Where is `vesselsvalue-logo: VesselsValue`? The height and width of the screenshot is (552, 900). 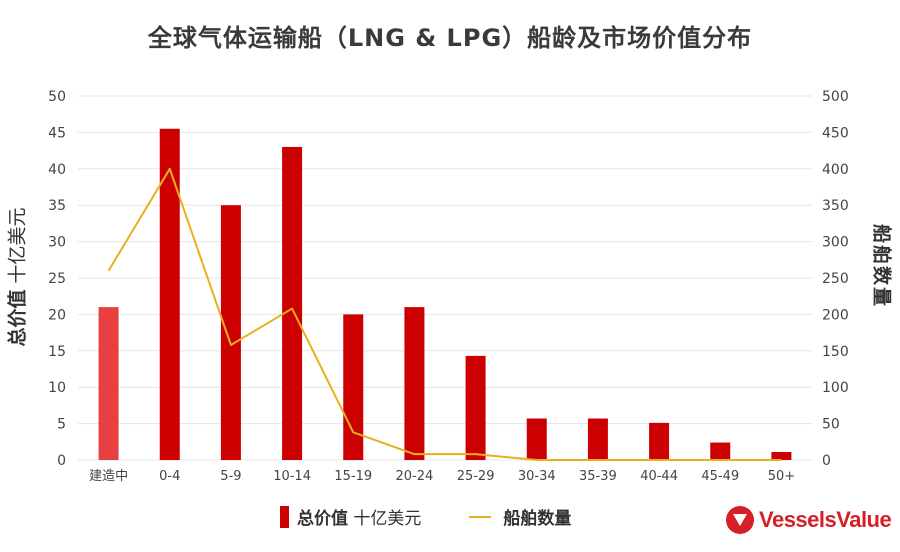 vesselsvalue-logo: VesselsValue is located at coordinates (809, 520).